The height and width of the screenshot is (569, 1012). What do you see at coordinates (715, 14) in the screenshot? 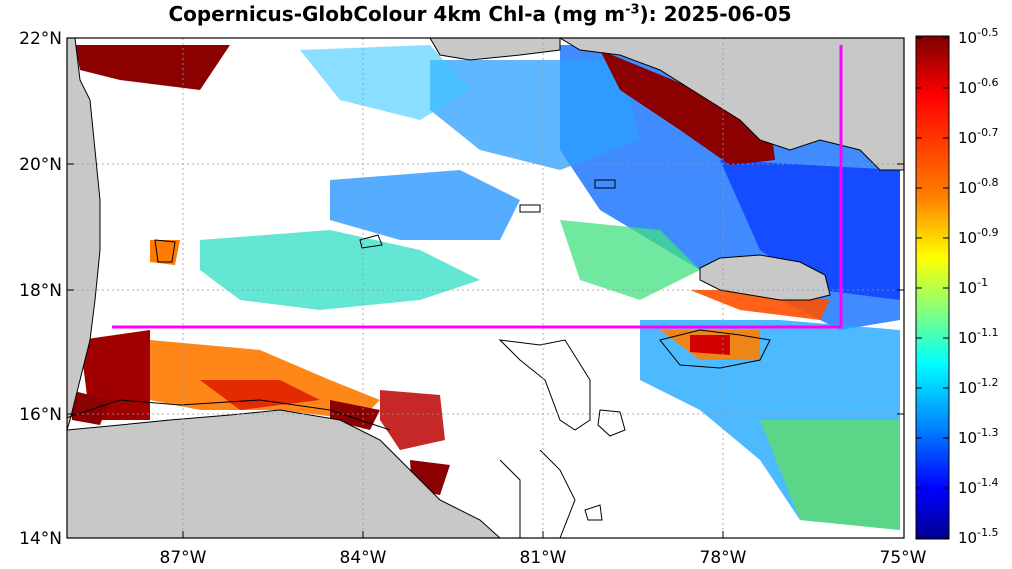
I see `title-suffix: ): 2025-06-05` at bounding box center [715, 14].